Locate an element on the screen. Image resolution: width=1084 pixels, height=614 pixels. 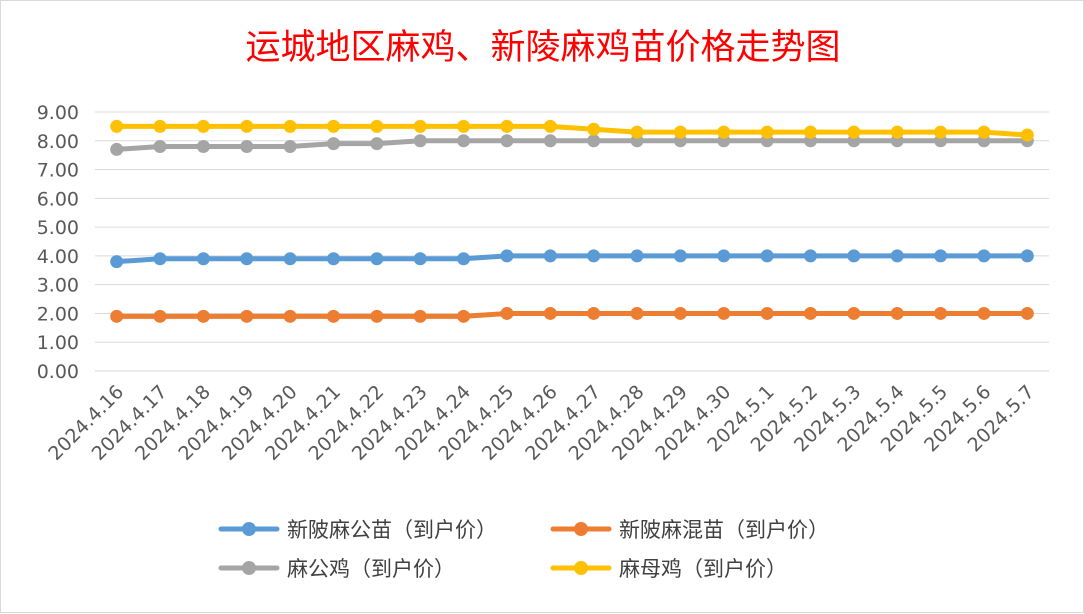
y-tick-label: 3.00 is located at coordinates (58, 286).